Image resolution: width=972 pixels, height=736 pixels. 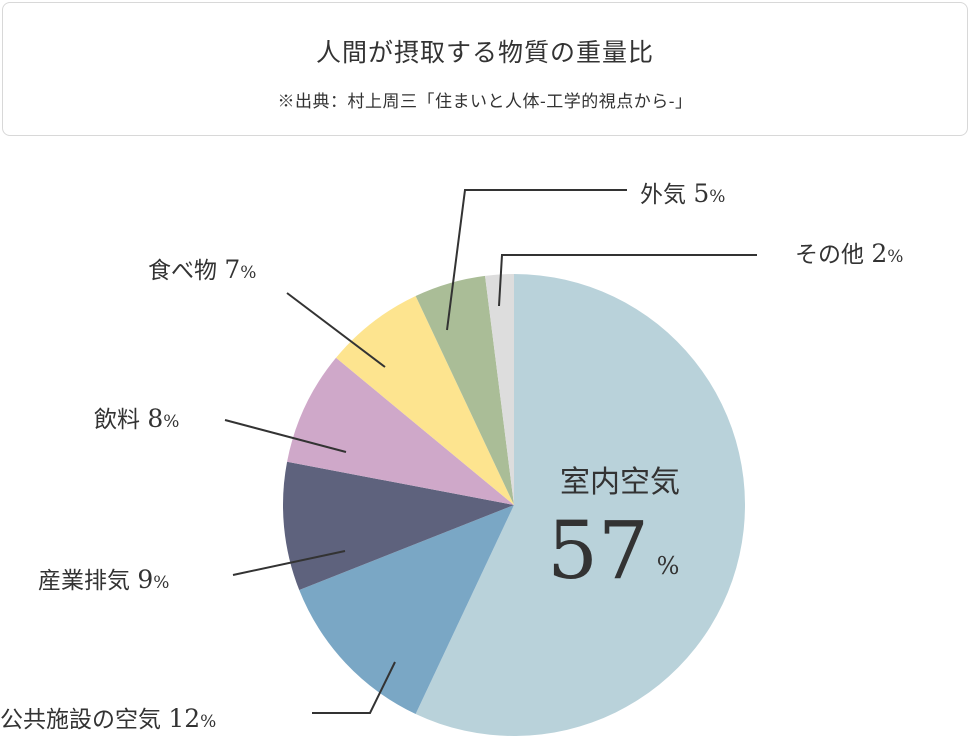 I want to click on slice-unit-indoor-air: %, so click(x=668, y=566).